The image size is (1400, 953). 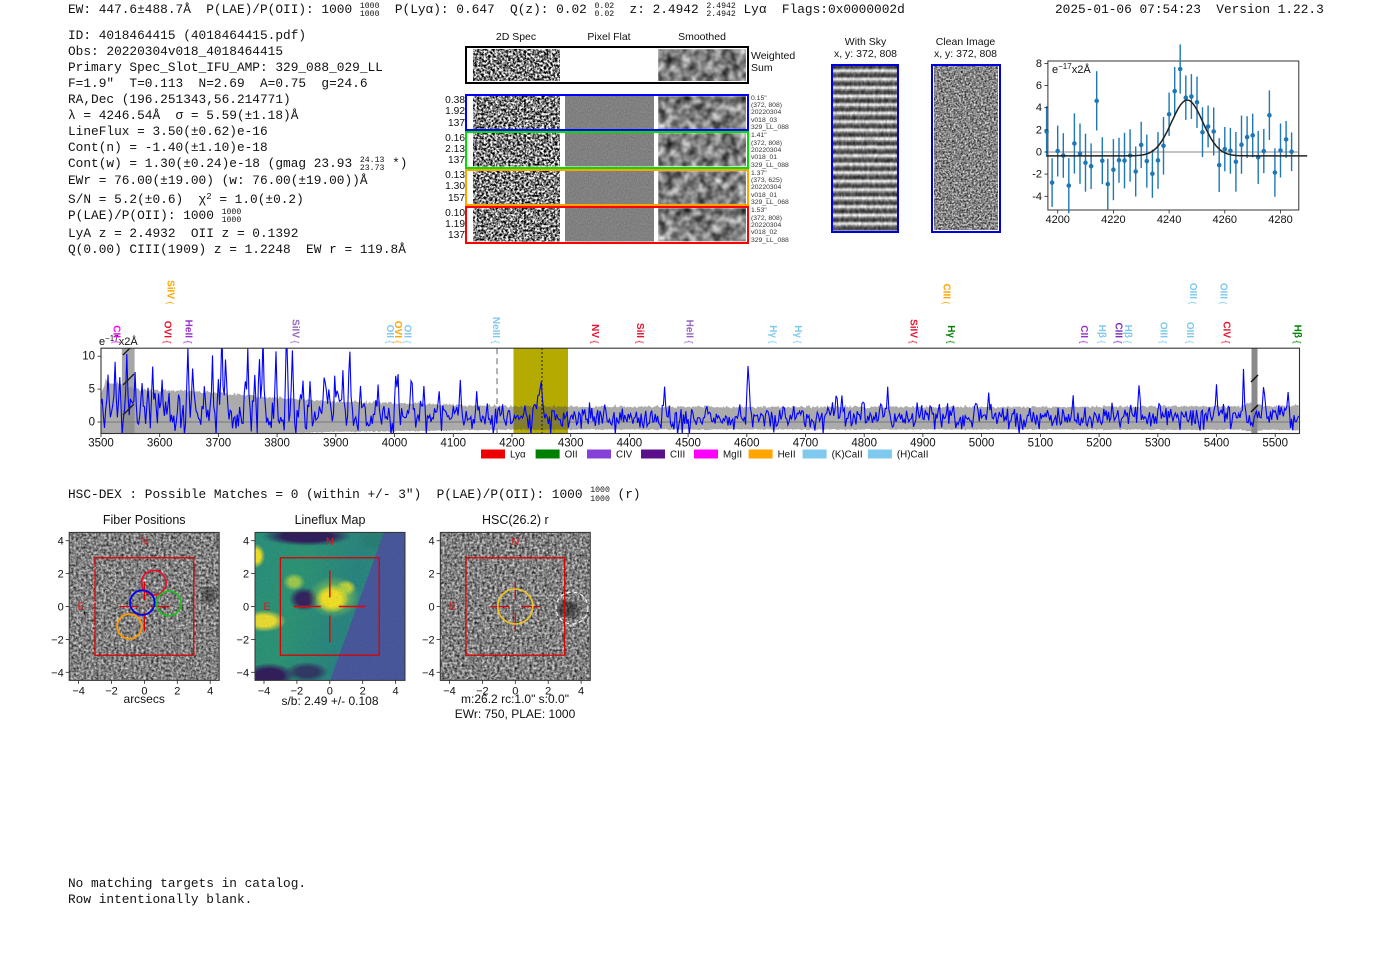 What do you see at coordinates (336, 444) in the screenshot?
I see `svg-text: 3900` at bounding box center [336, 444].